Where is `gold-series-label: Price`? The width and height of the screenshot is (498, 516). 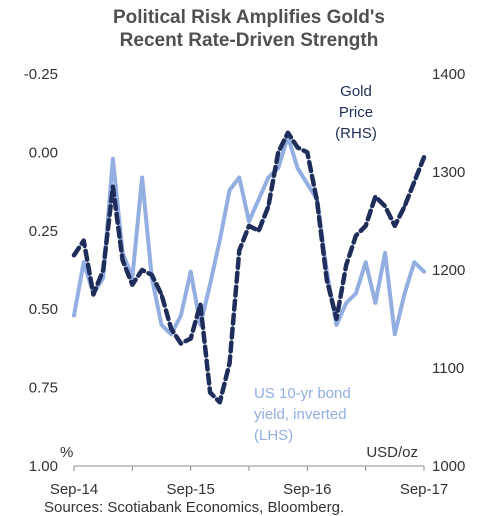
gold-series-label: Price is located at coordinates (356, 112).